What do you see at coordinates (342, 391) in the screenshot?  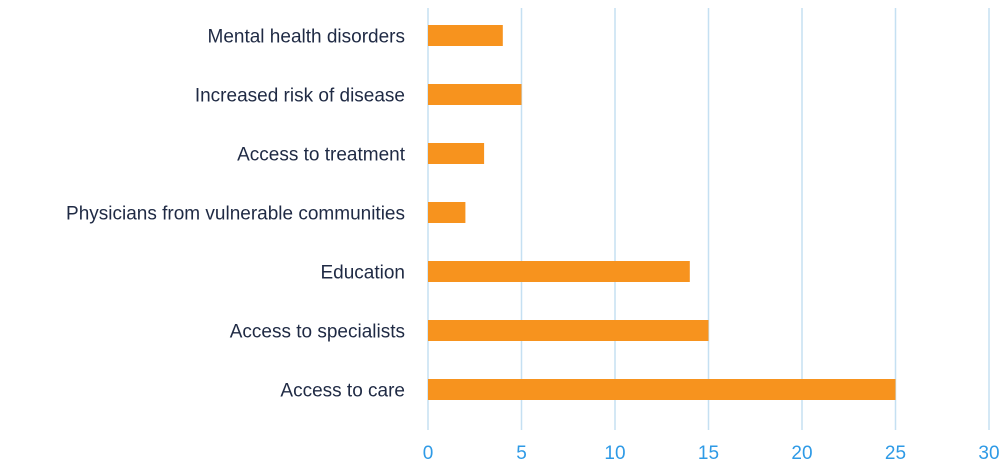 I see `category-label: Access to care` at bounding box center [342, 391].